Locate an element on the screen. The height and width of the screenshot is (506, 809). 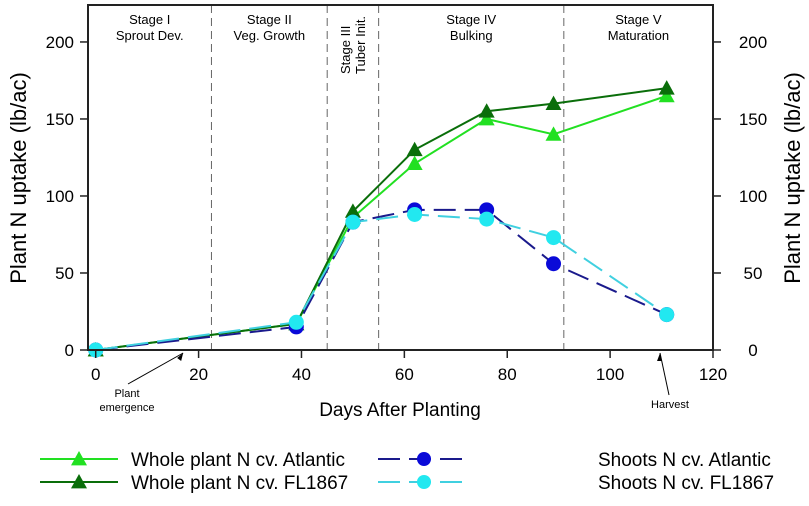
y-tick-label-right: 50 is located at coordinates (753, 273).